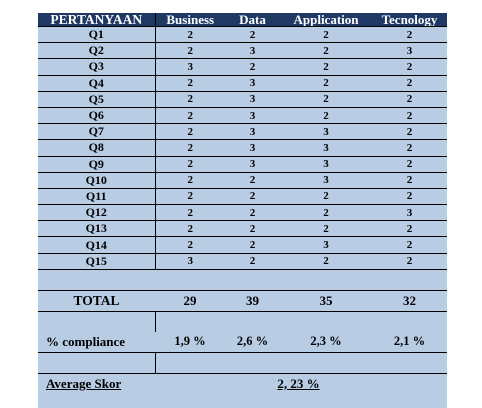 This screenshot has width=482, height=408. Describe the element at coordinates (97, 132) in the screenshot. I see `cell-question: Q7` at that location.